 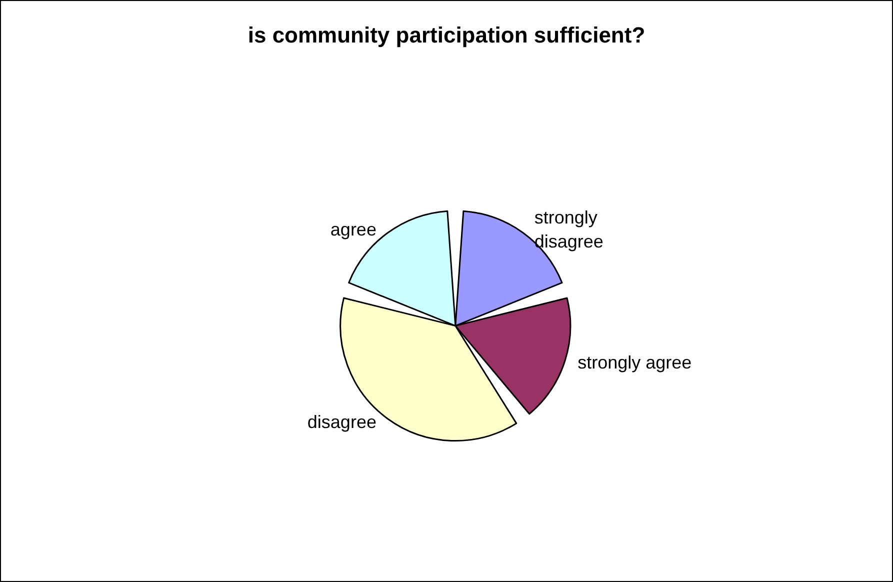 What do you see at coordinates (447, 35) in the screenshot?
I see `chart-title: is community participation sufficient?` at bounding box center [447, 35].